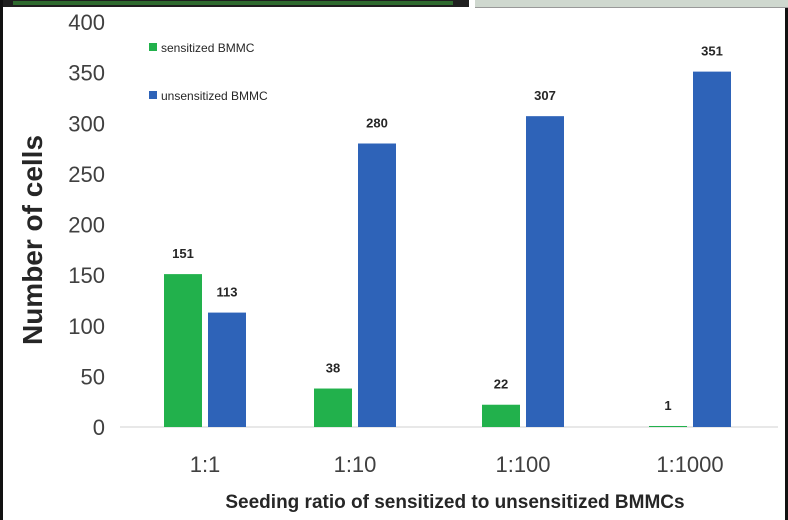 The image size is (788, 520). I want to click on y-tick-label: 0, so click(99, 427).